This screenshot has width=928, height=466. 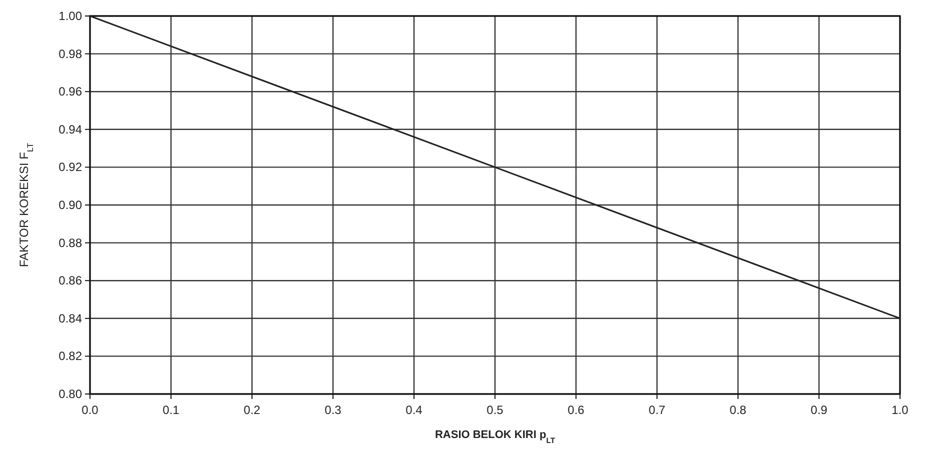 I want to click on y-tick-label: 0.92, so click(x=70, y=167).